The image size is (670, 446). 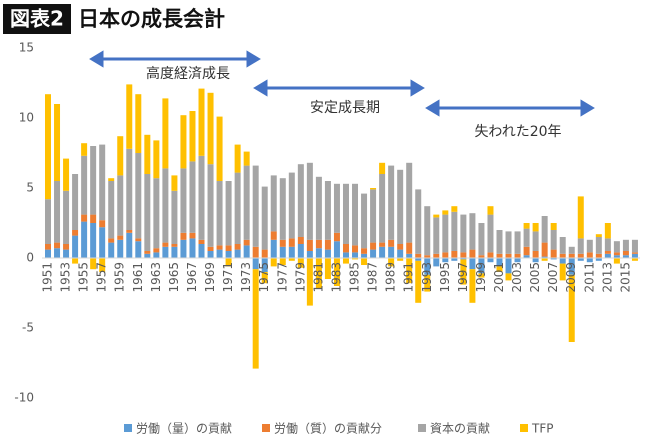 I want to click on x-tick-label: 2015, so click(x=625, y=277).